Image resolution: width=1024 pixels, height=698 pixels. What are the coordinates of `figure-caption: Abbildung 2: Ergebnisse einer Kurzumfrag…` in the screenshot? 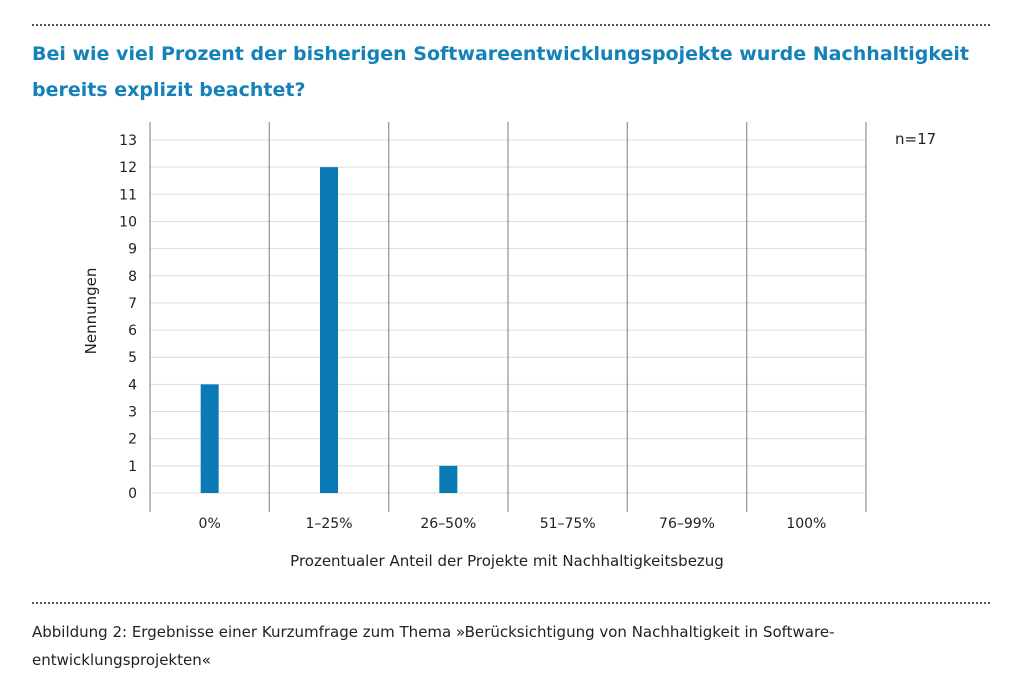 It's located at (433, 646).